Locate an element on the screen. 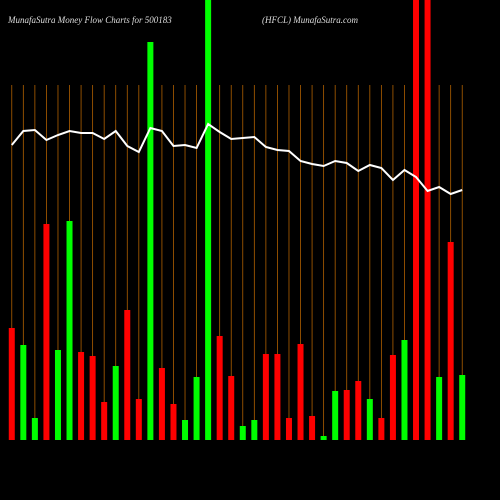 This screenshot has width=500, height=500. chart-title: MunafaSutra Money Flow Charts for 500183 is located at coordinates (89, 20).